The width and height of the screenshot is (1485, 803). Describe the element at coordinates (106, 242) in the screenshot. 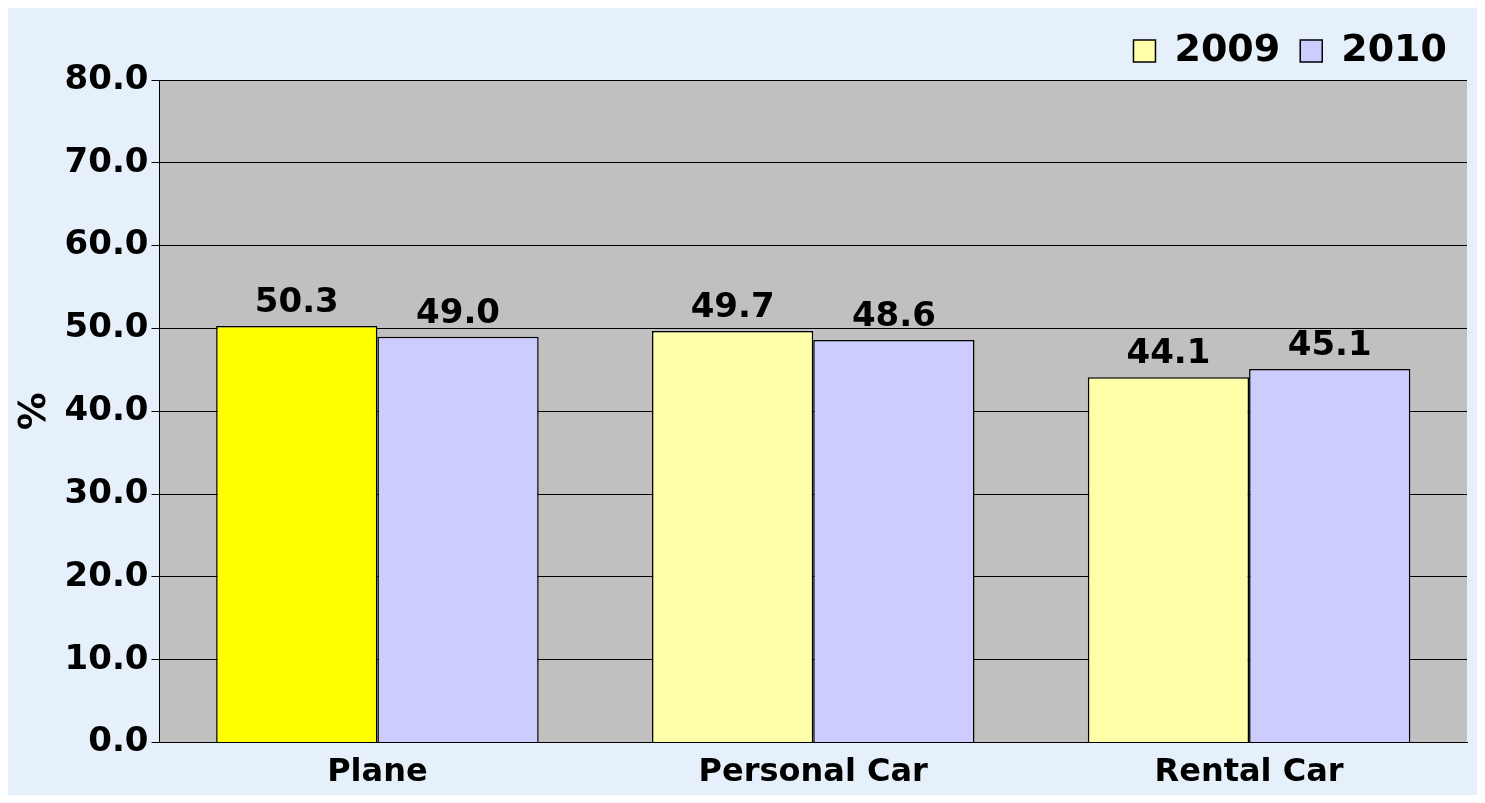

I see `y-tick-label: 60.0` at that location.